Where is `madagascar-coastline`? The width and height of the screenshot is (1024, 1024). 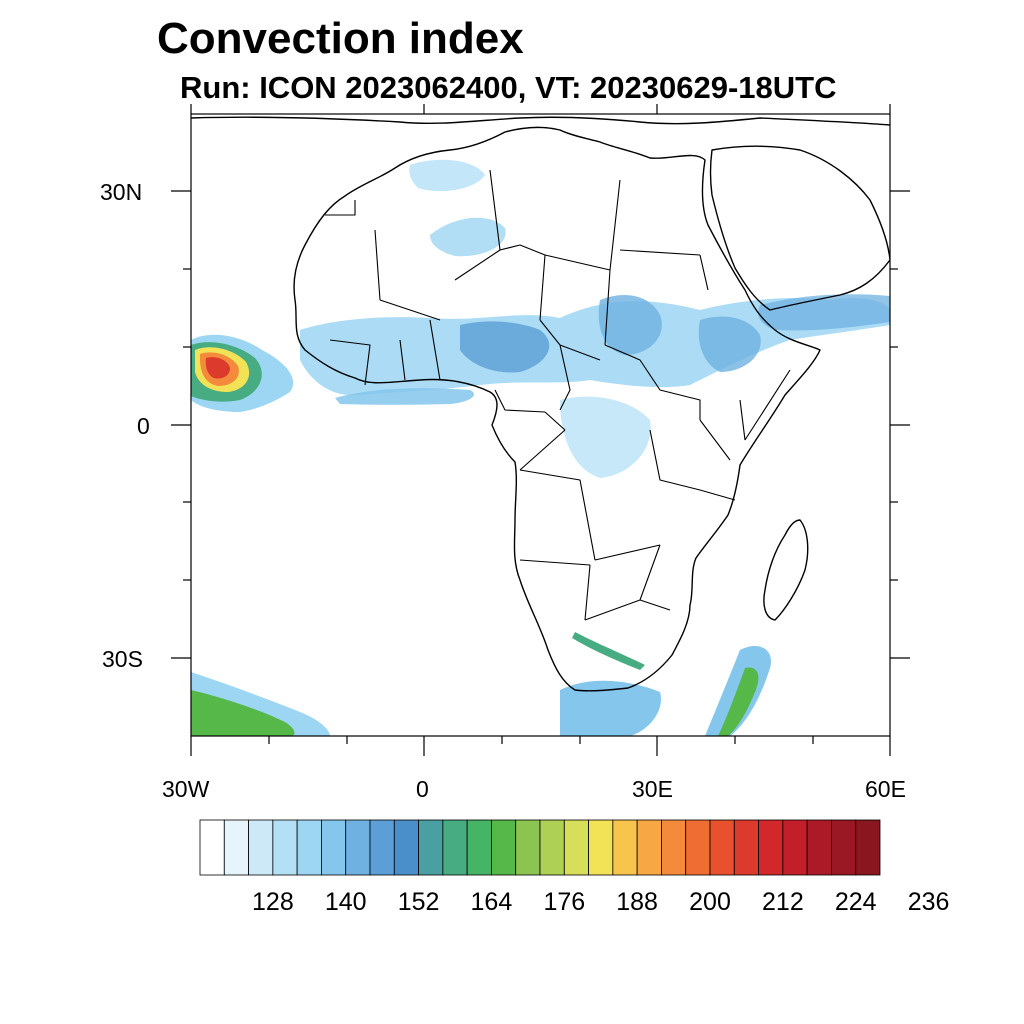 madagascar-coastline is located at coordinates (786, 570).